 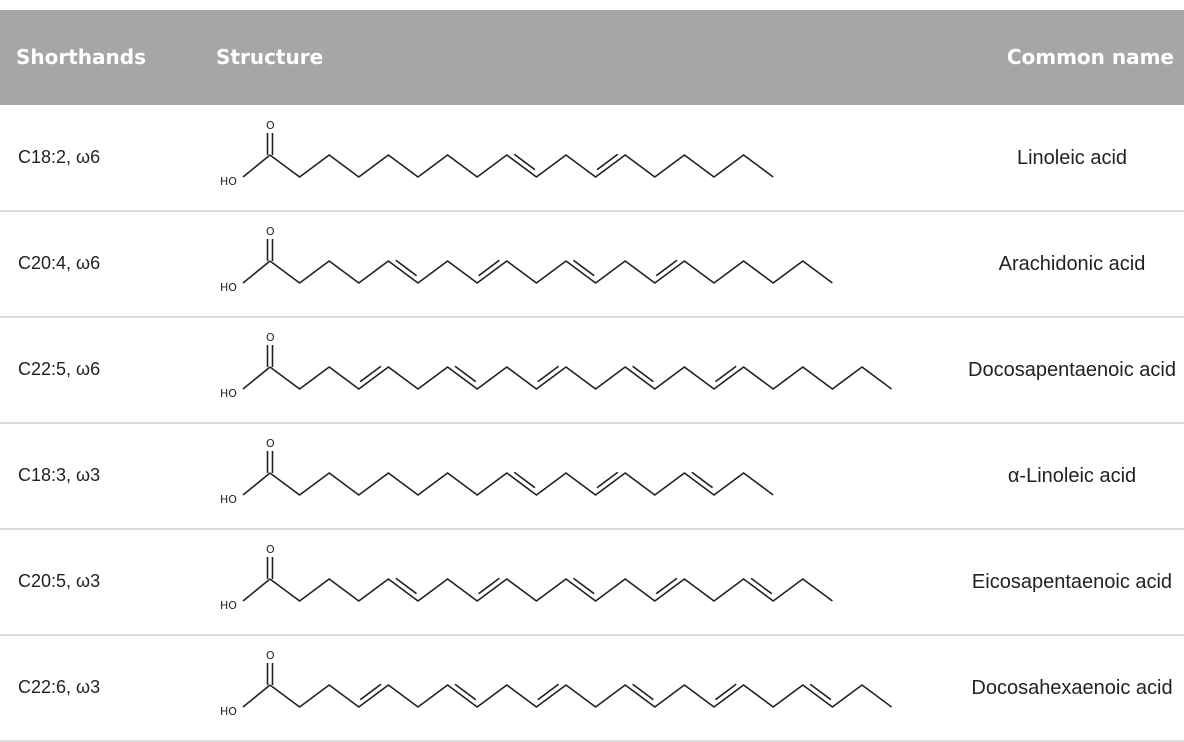 What do you see at coordinates (1072, 157) in the screenshot?
I see `common-name-cell: Linoleic acid` at bounding box center [1072, 157].